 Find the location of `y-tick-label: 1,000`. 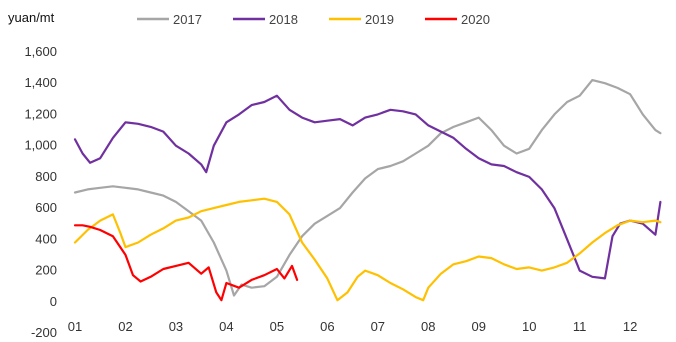

y-tick-label: 1,000 is located at coordinates (40, 145).